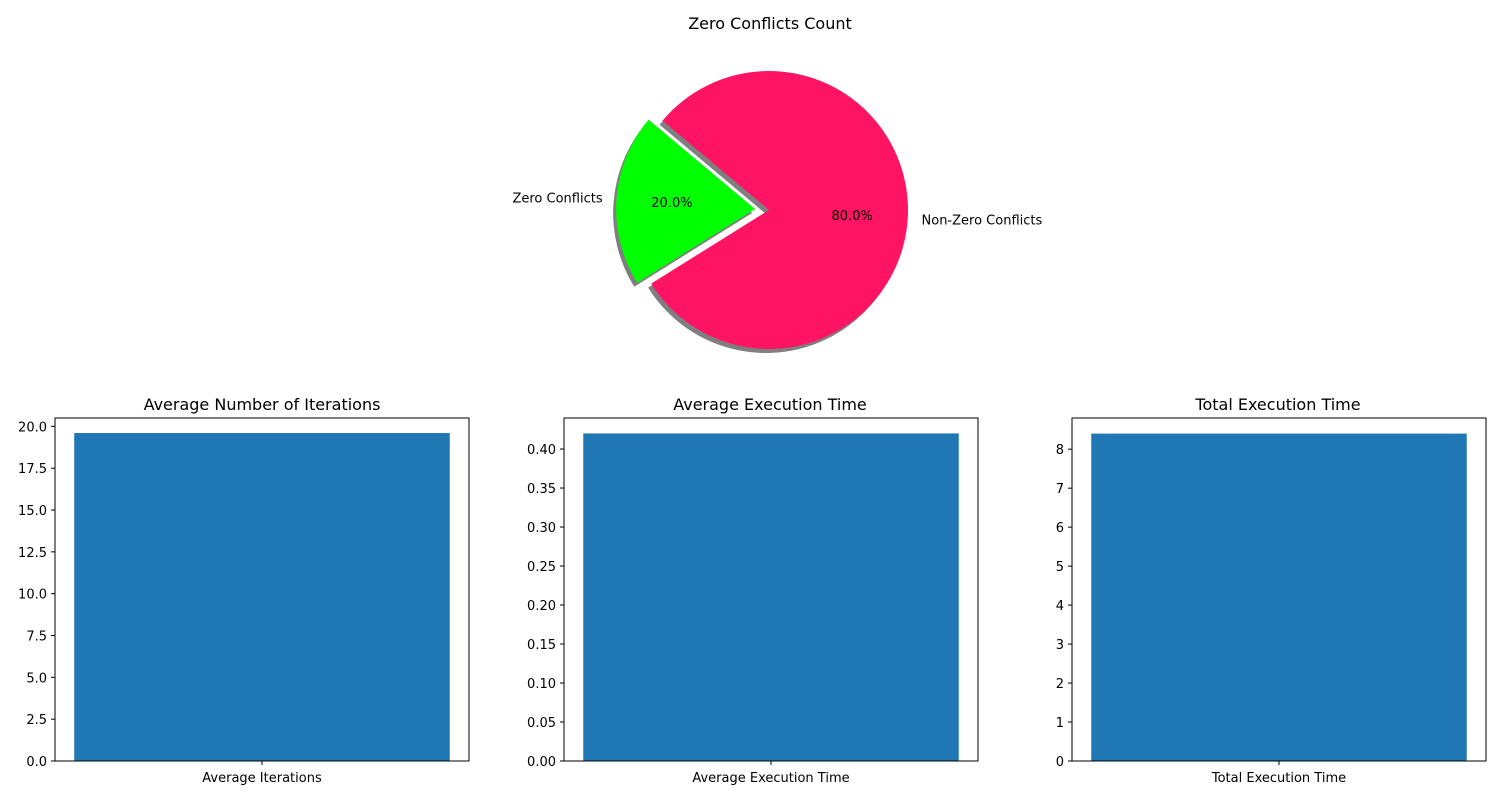 The width and height of the screenshot is (1500, 800). Describe the element at coordinates (557, 198) in the screenshot. I see `pie-label-zero-conflicts: Zero Conflicts` at that location.